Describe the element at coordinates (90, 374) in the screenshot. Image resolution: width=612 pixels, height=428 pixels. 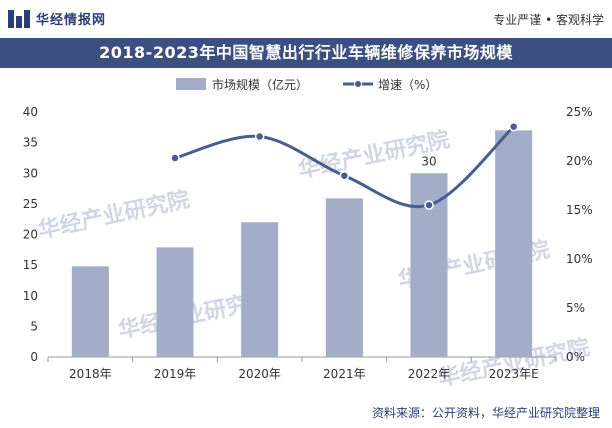
I see `x-tick-label: 2018年` at that location.